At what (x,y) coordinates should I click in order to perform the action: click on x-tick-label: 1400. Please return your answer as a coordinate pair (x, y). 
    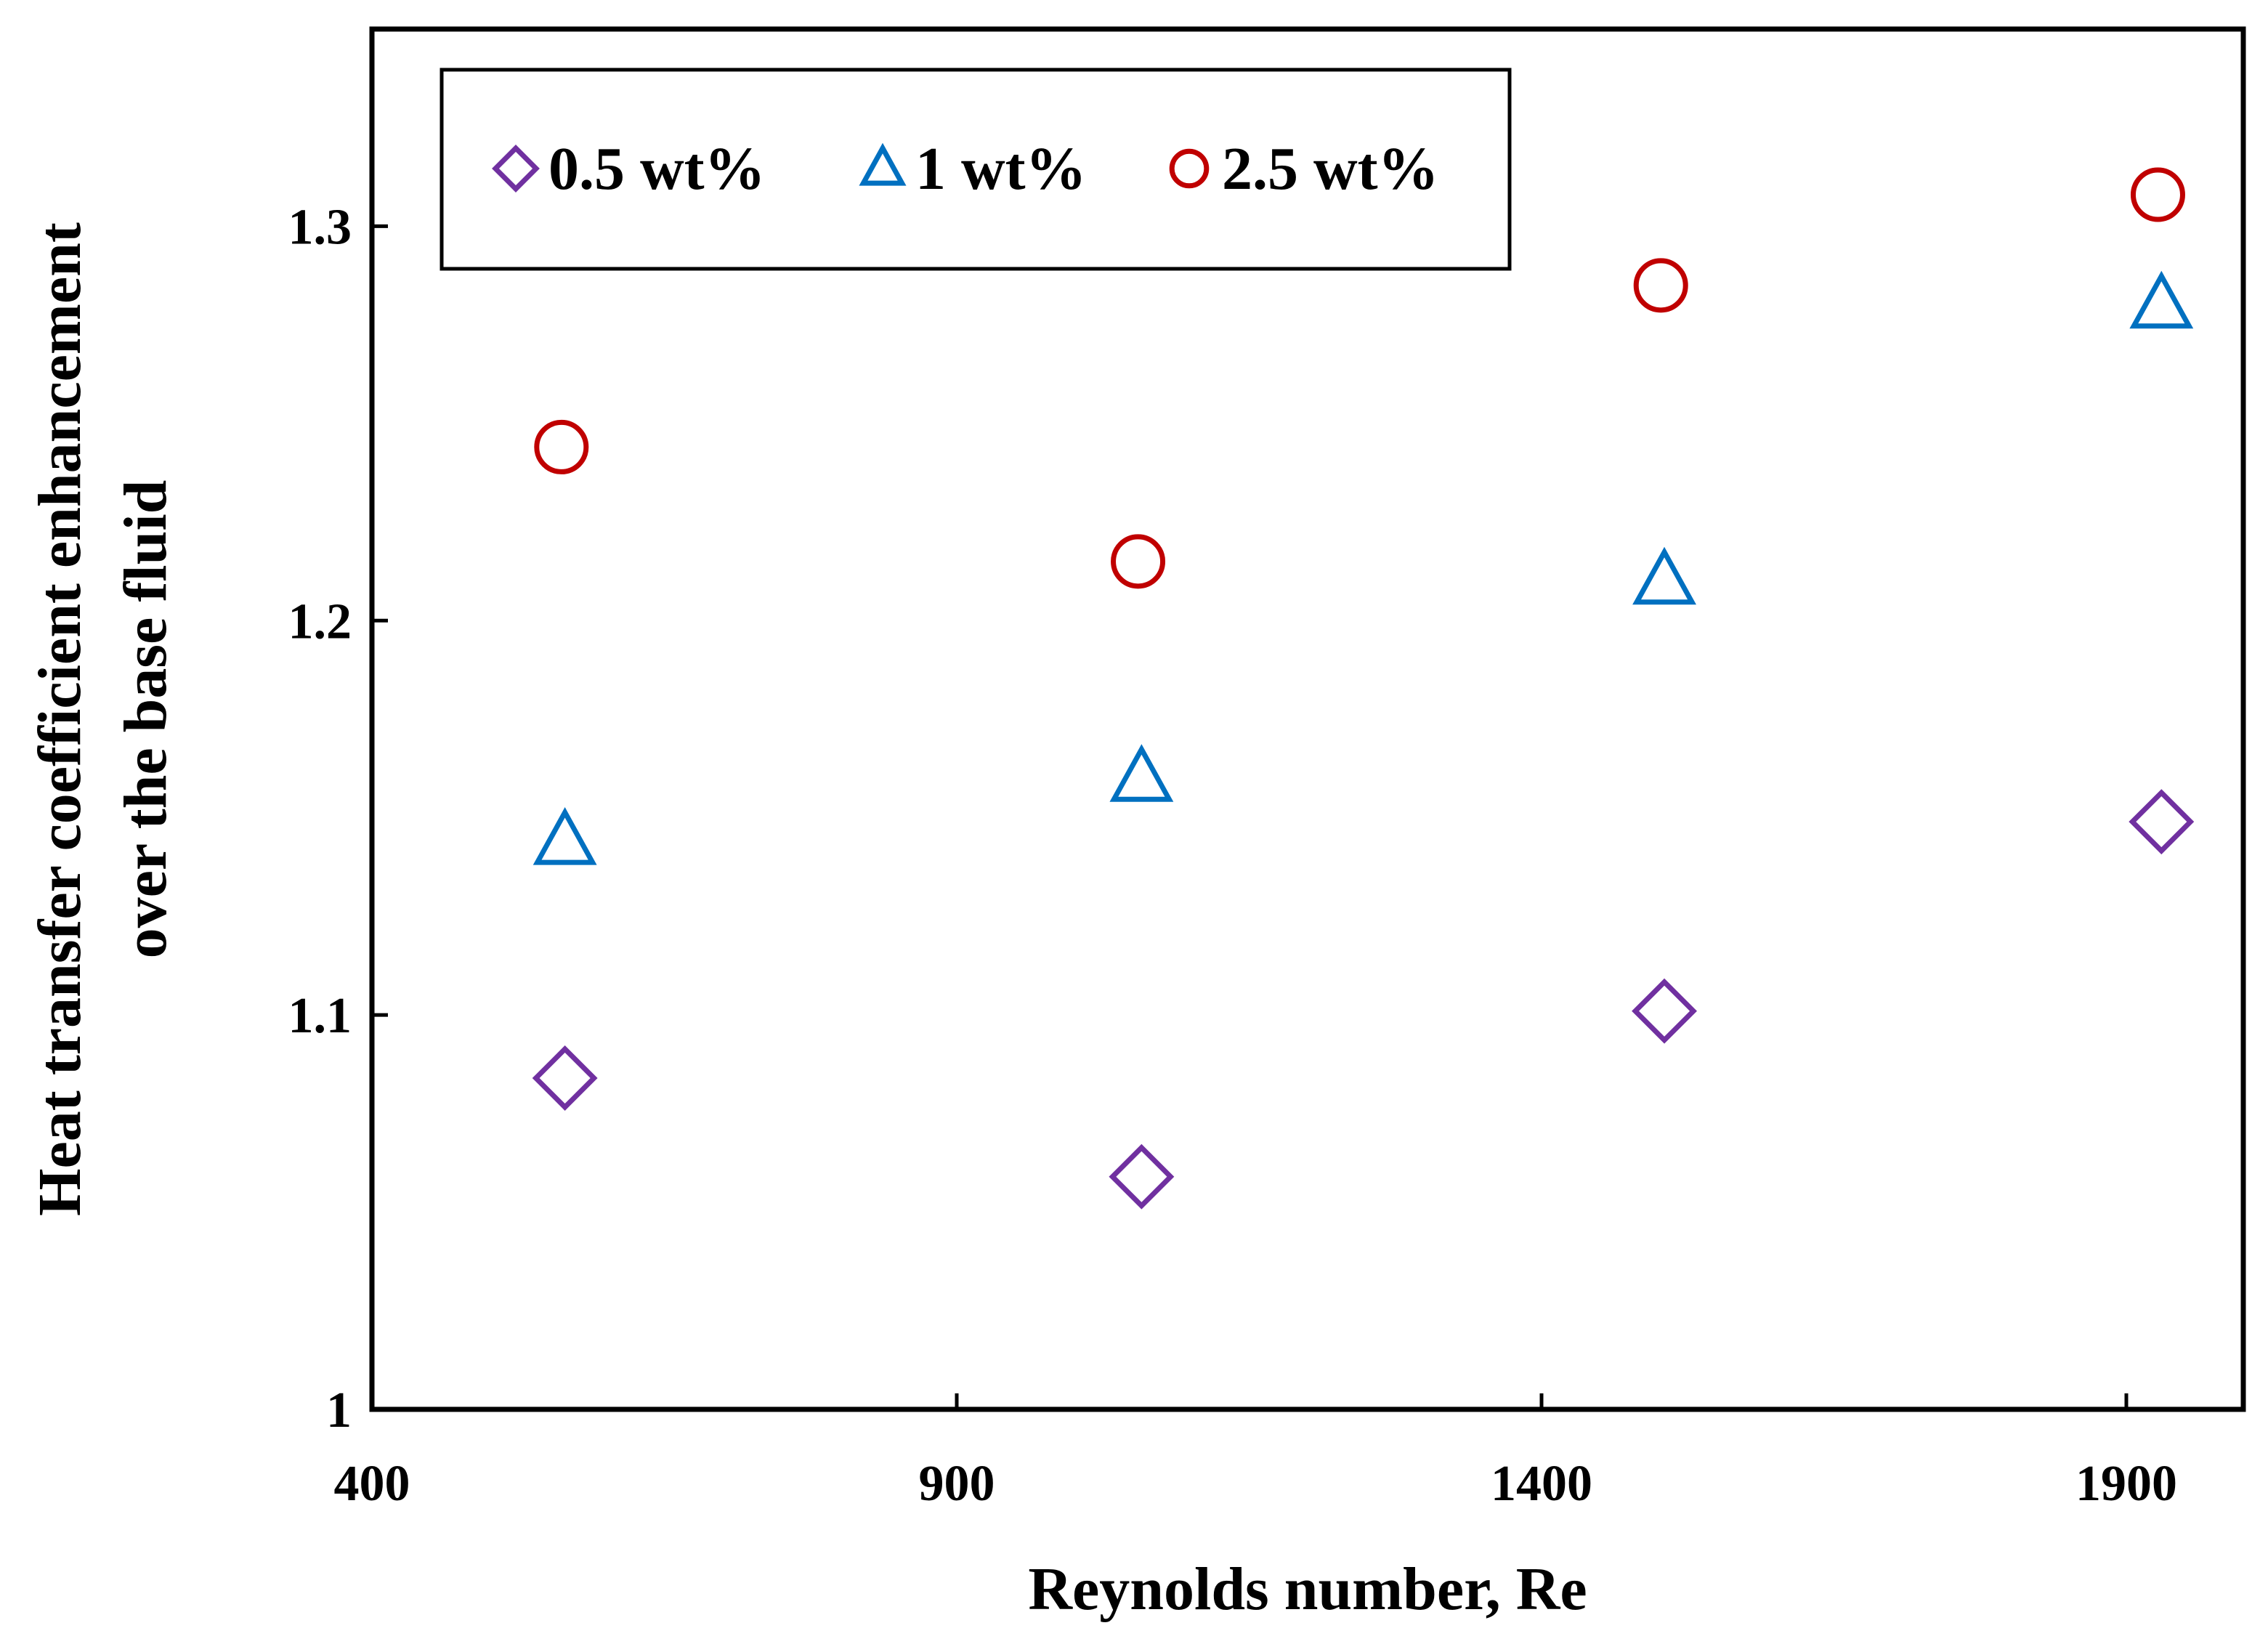
    Looking at the image, I should click on (1541, 1484).